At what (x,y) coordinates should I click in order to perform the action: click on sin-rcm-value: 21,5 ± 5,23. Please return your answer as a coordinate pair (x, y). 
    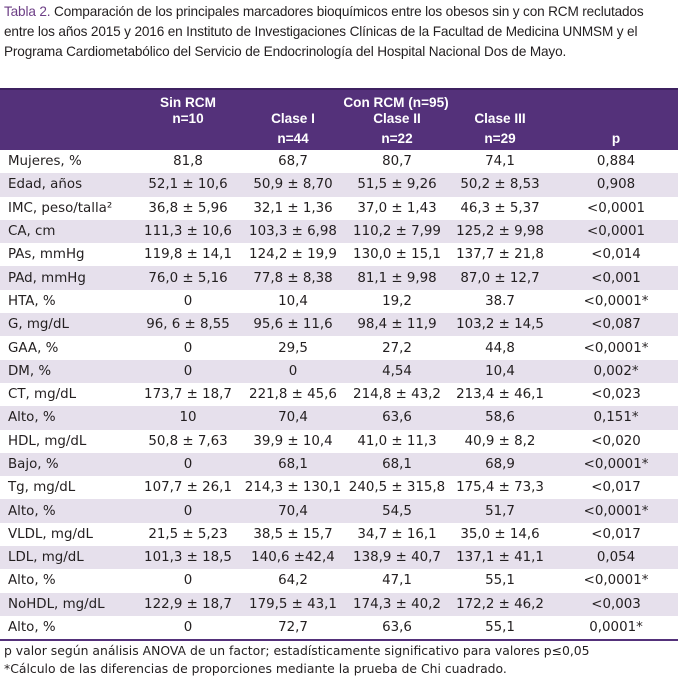
    Looking at the image, I should click on (188, 534).